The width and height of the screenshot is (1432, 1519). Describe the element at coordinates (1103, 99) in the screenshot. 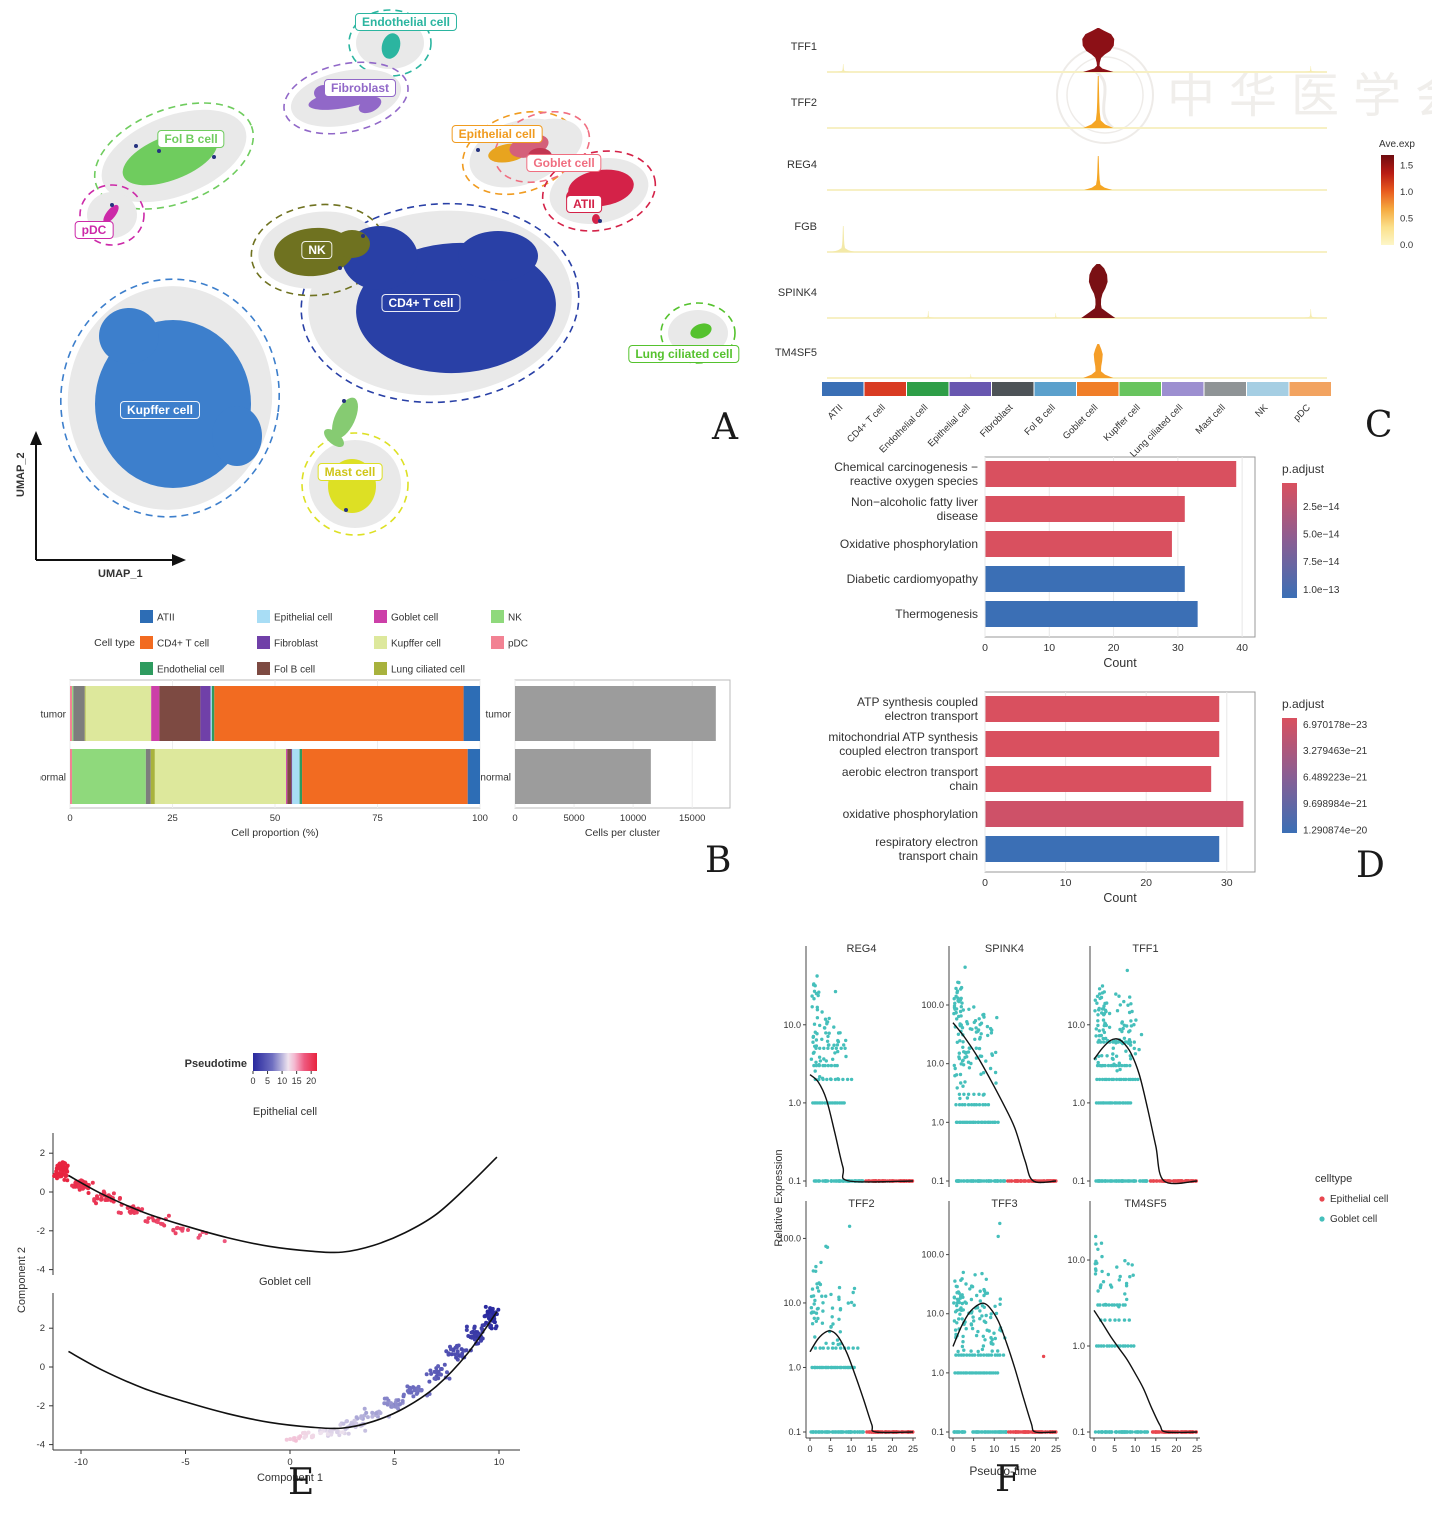

I see `watermark-emblem-glyph` at that location.